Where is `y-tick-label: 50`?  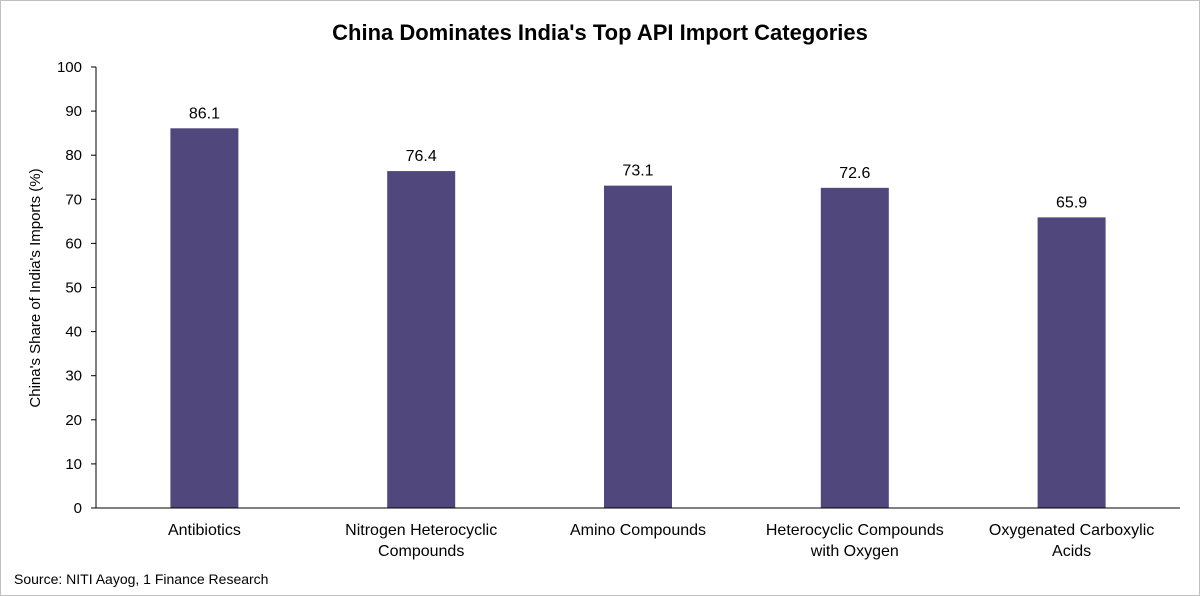 y-tick-label: 50 is located at coordinates (73, 288).